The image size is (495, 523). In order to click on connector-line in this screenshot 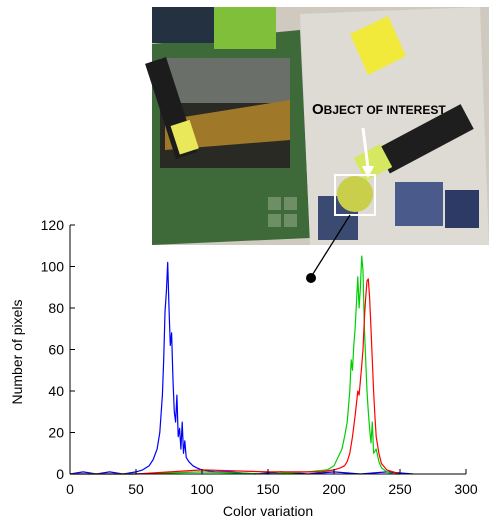, I will do `click(330, 246)`.